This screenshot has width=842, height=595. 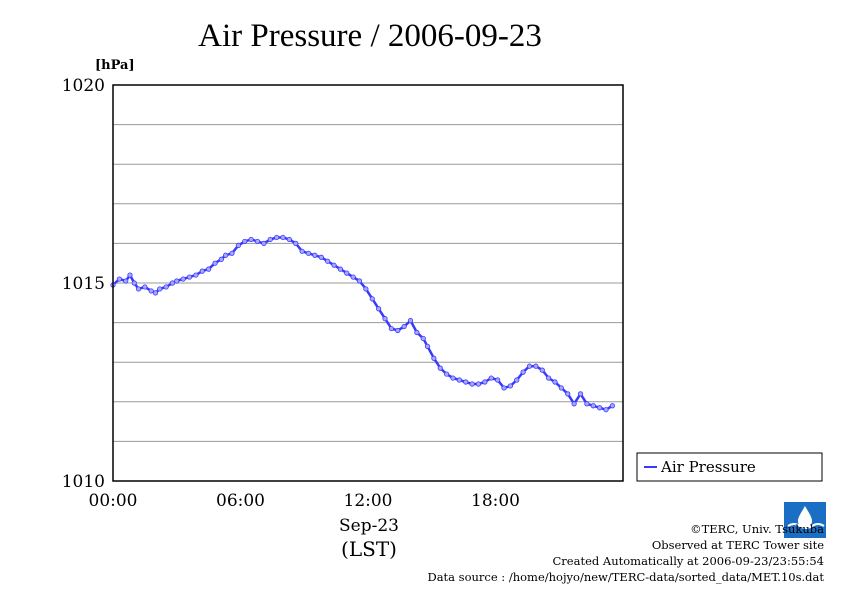 I want to click on y-axis-ticks: 1010 1015 1020, so click(x=83, y=284).